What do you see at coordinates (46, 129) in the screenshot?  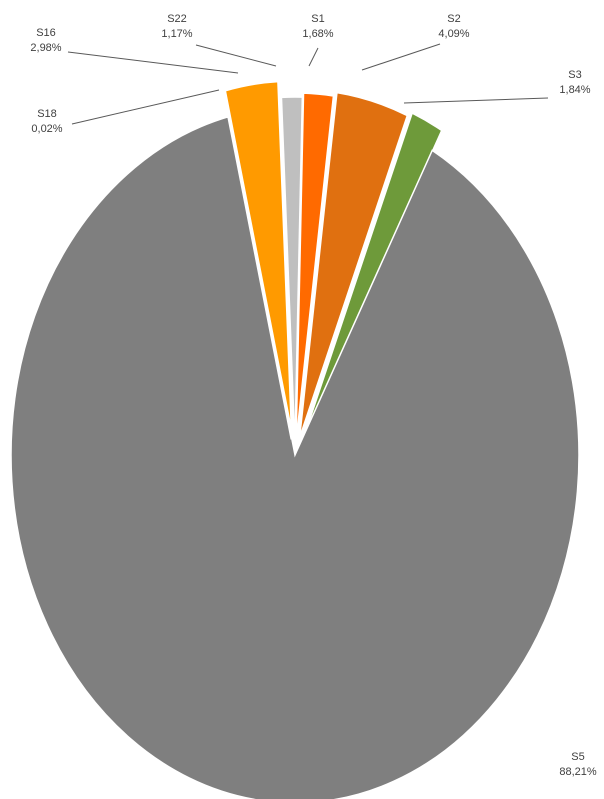 I see `label-value-s18: 0,02%` at bounding box center [46, 129].